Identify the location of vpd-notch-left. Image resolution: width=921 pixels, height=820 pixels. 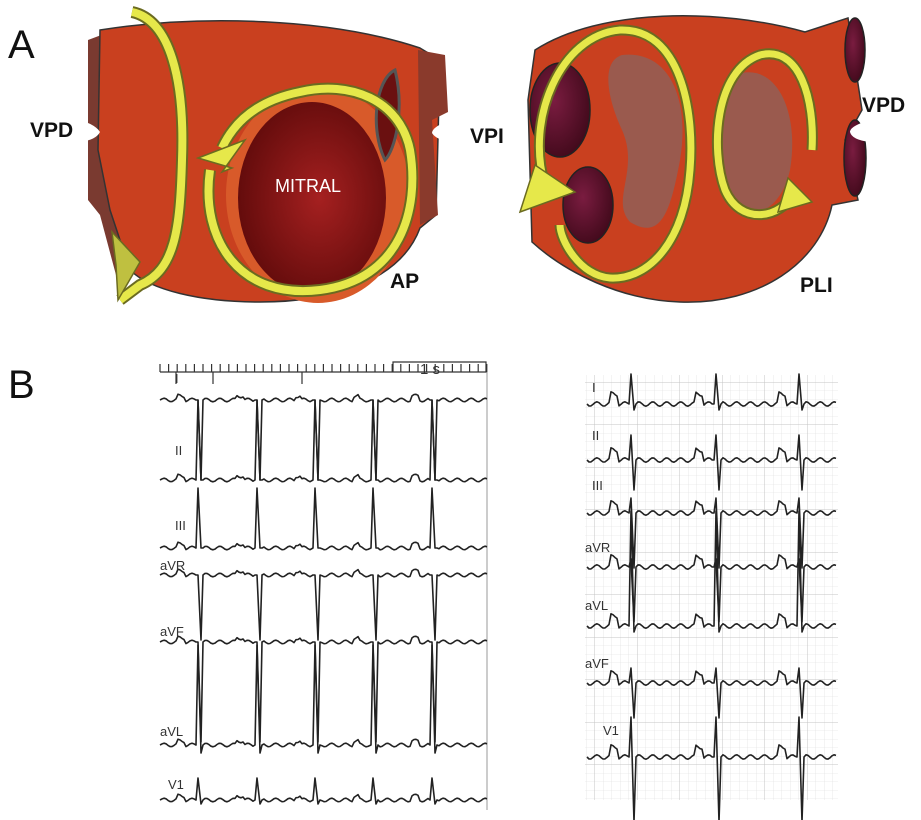
(90, 131).